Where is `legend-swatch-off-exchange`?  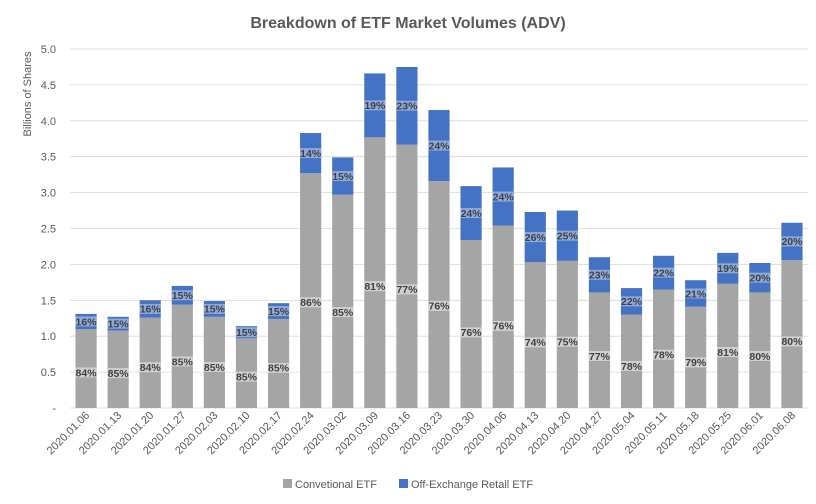 legend-swatch-off-exchange is located at coordinates (403, 483).